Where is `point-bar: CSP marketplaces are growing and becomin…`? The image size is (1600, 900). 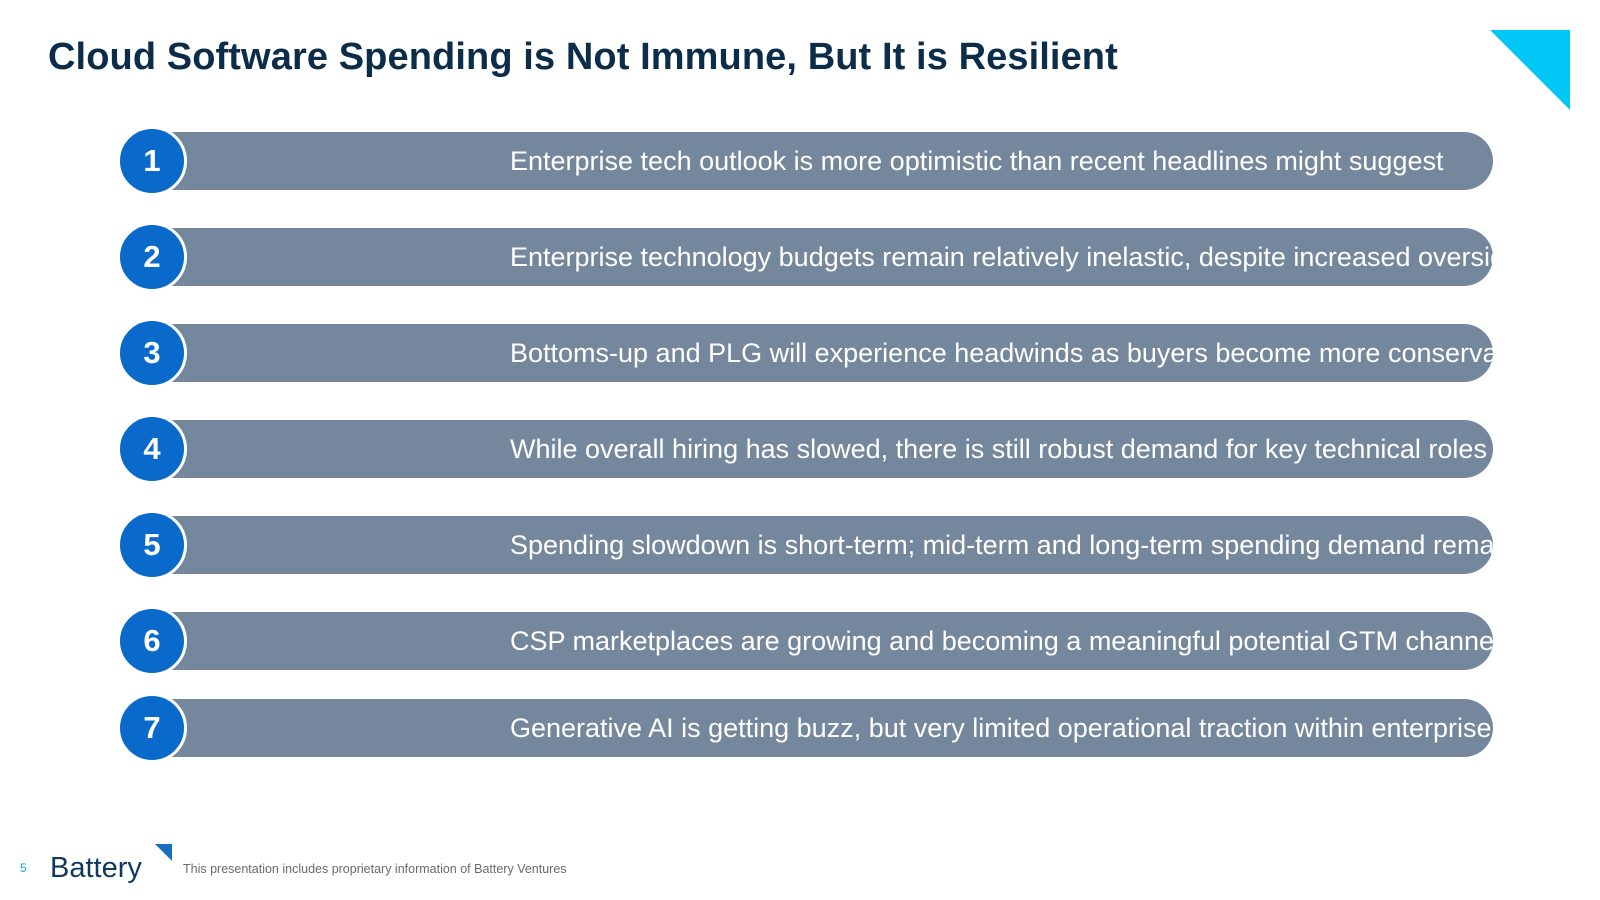 point-bar: CSP marketplaces are growing and becomin… is located at coordinates (831, 641).